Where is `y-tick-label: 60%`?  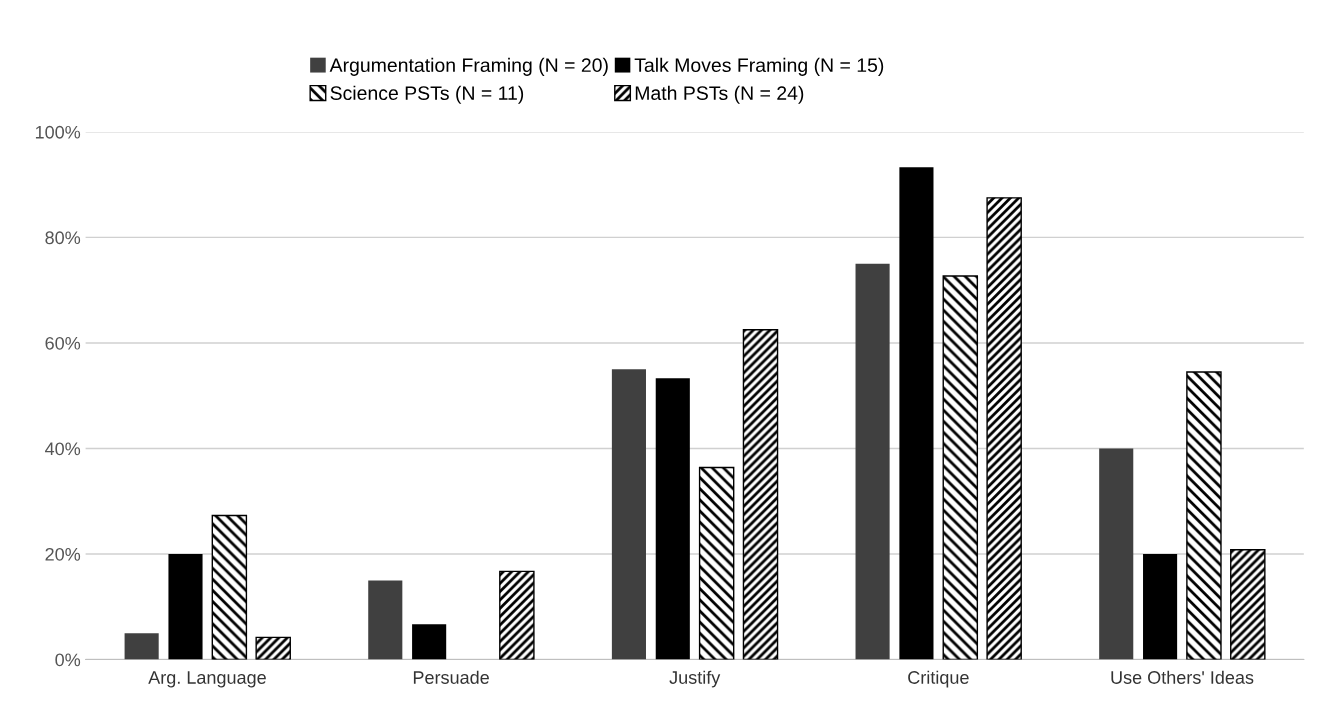 y-tick-label: 60% is located at coordinates (63, 343).